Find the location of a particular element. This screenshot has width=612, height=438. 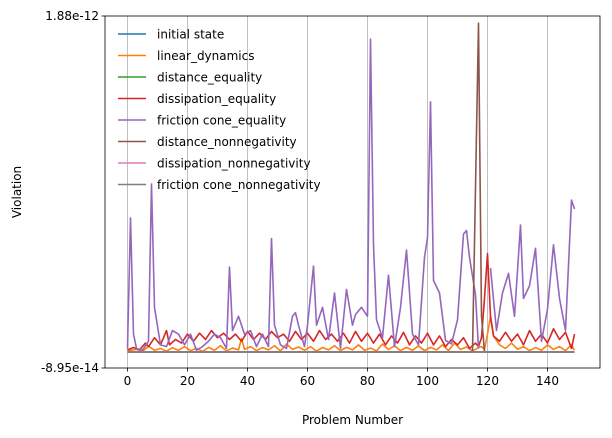

x-tick-label: 0 is located at coordinates (128, 381).